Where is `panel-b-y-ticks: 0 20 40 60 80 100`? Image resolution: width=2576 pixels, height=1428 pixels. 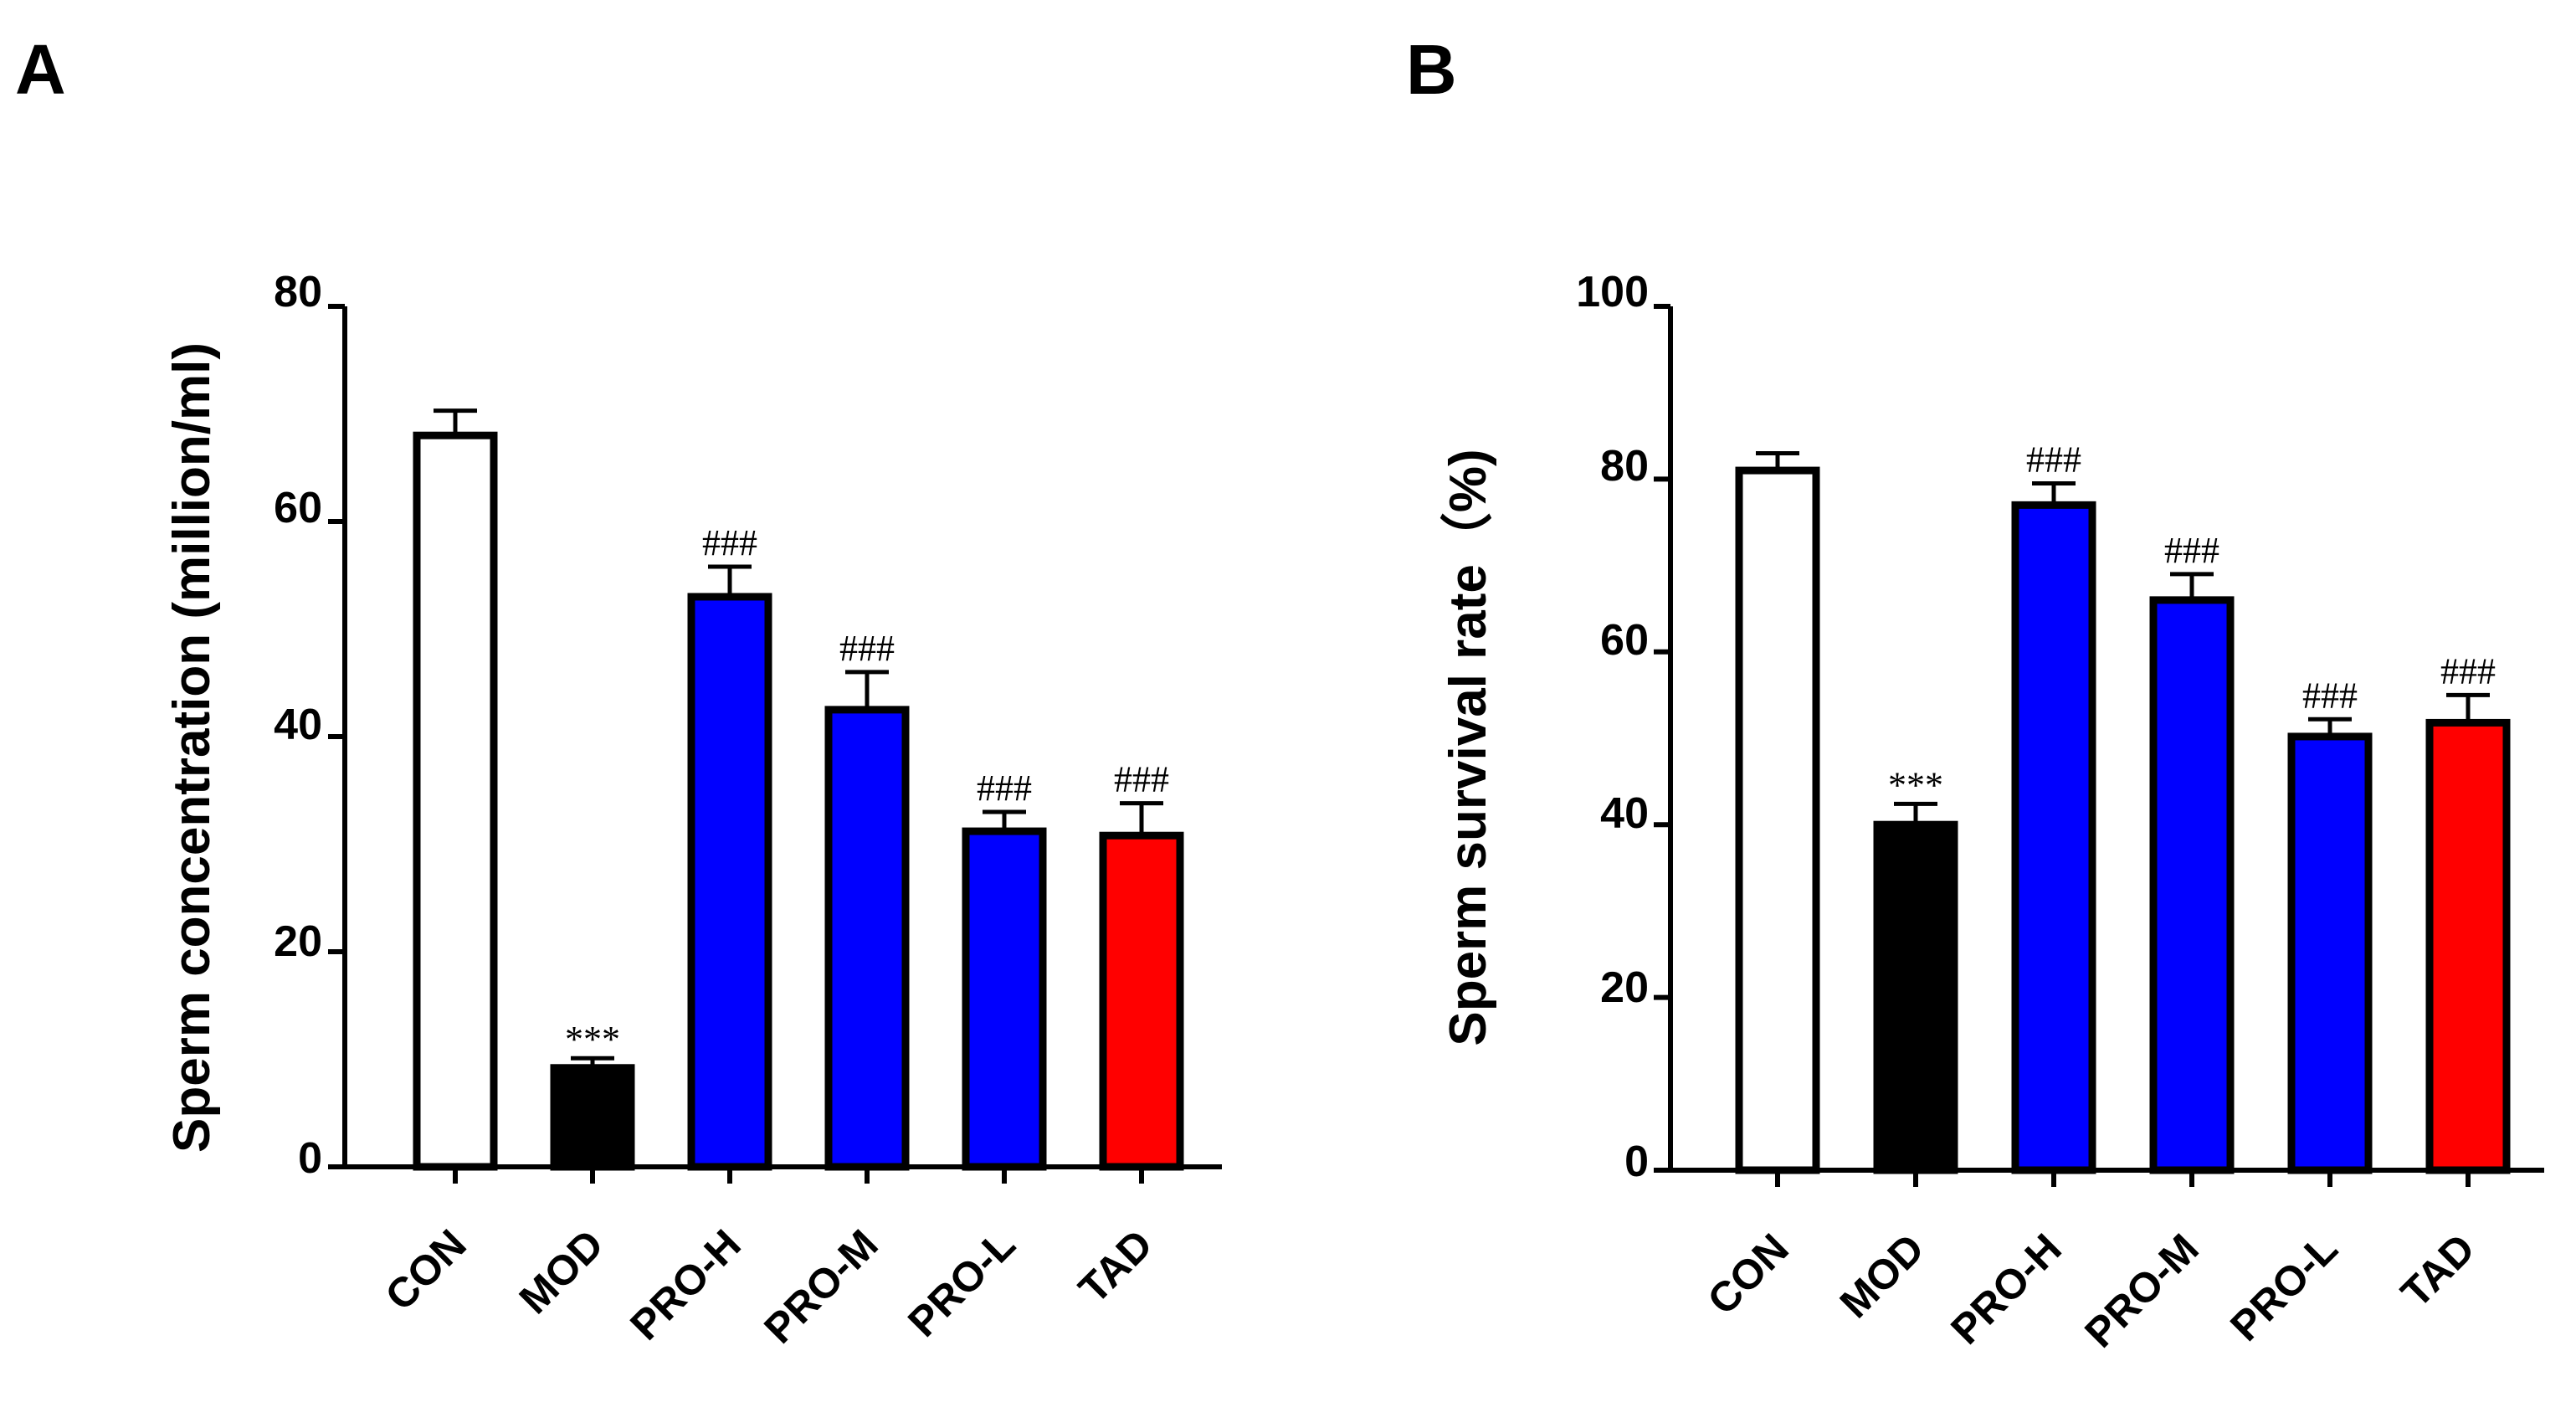
panel-b-y-ticks: 0 20 40 60 80 100 is located at coordinates (1612, 727).